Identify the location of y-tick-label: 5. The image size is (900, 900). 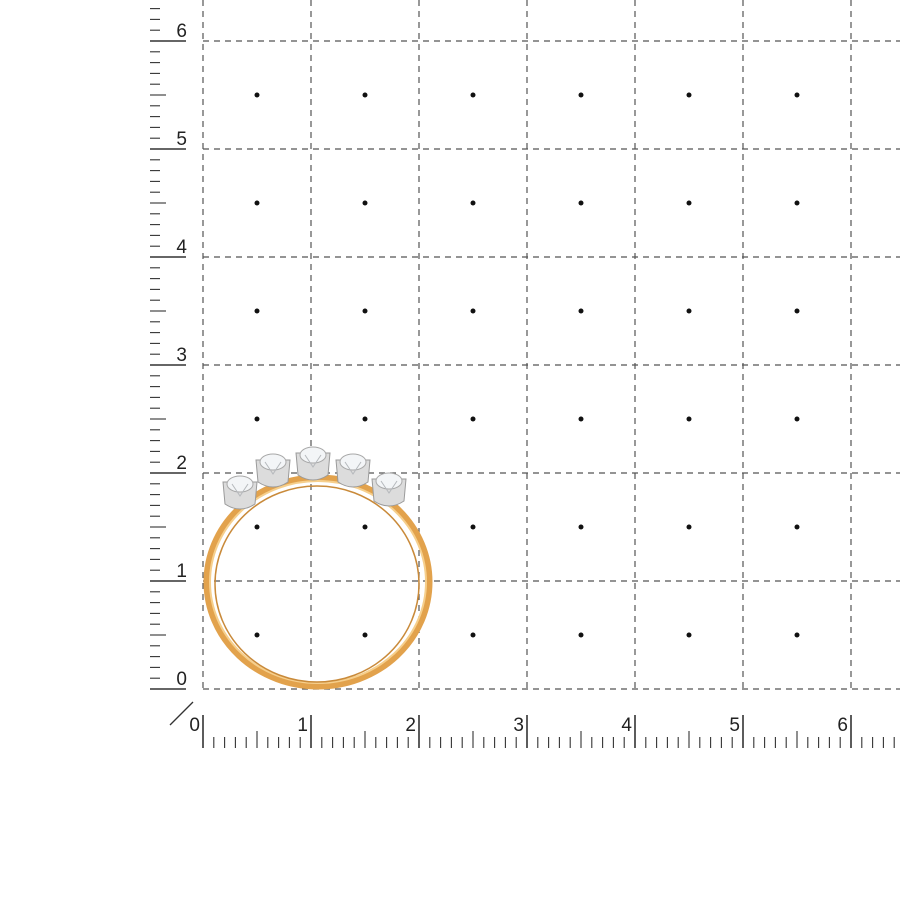
(181, 139).